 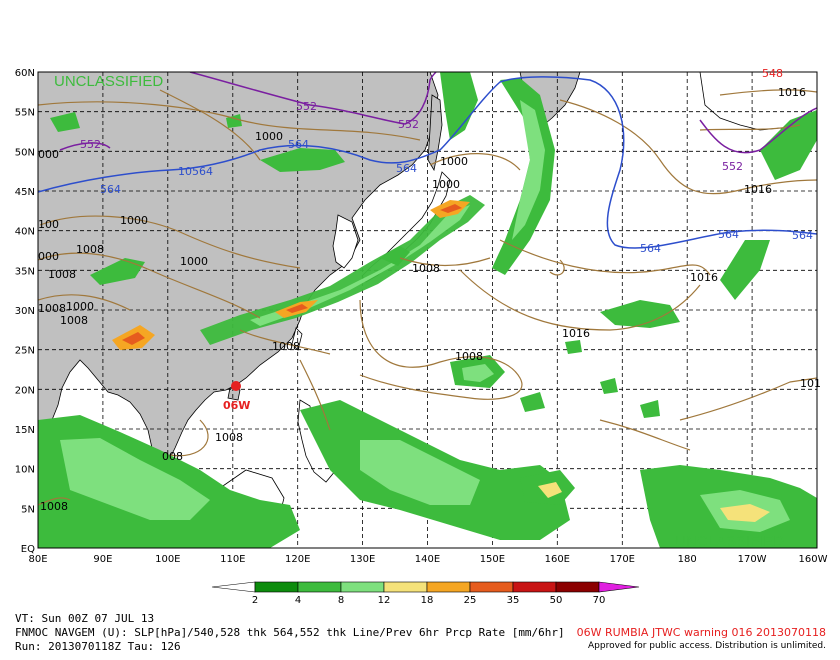 What do you see at coordinates (758, 130) in the screenshot?
I see `thickness-552-line-east` at bounding box center [758, 130].